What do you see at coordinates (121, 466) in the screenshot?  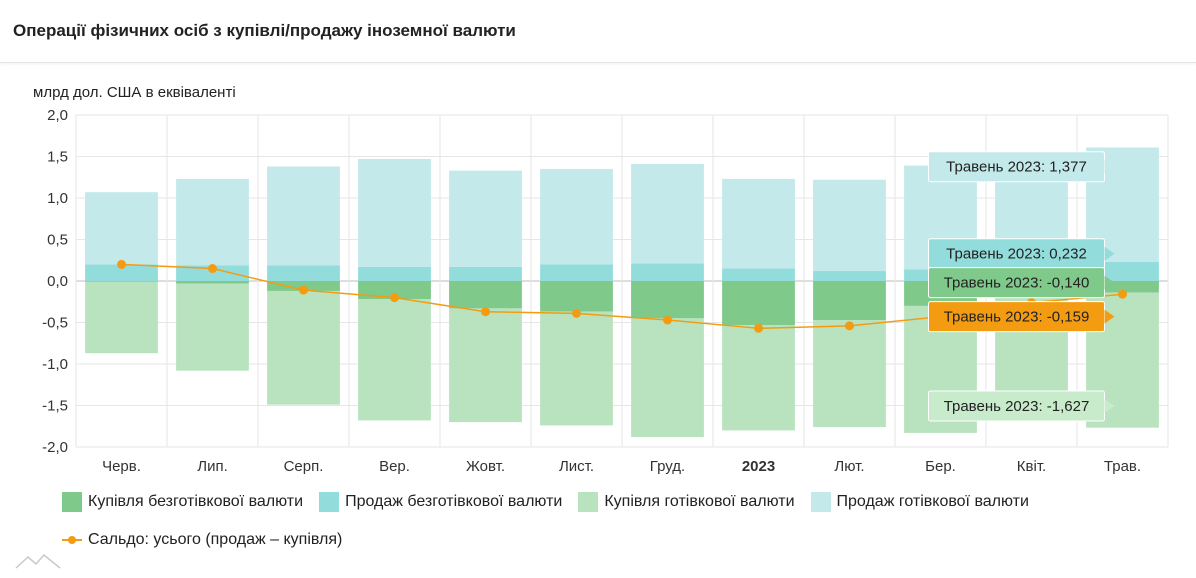 I see `x-tick-label: Черв.` at bounding box center [121, 466].